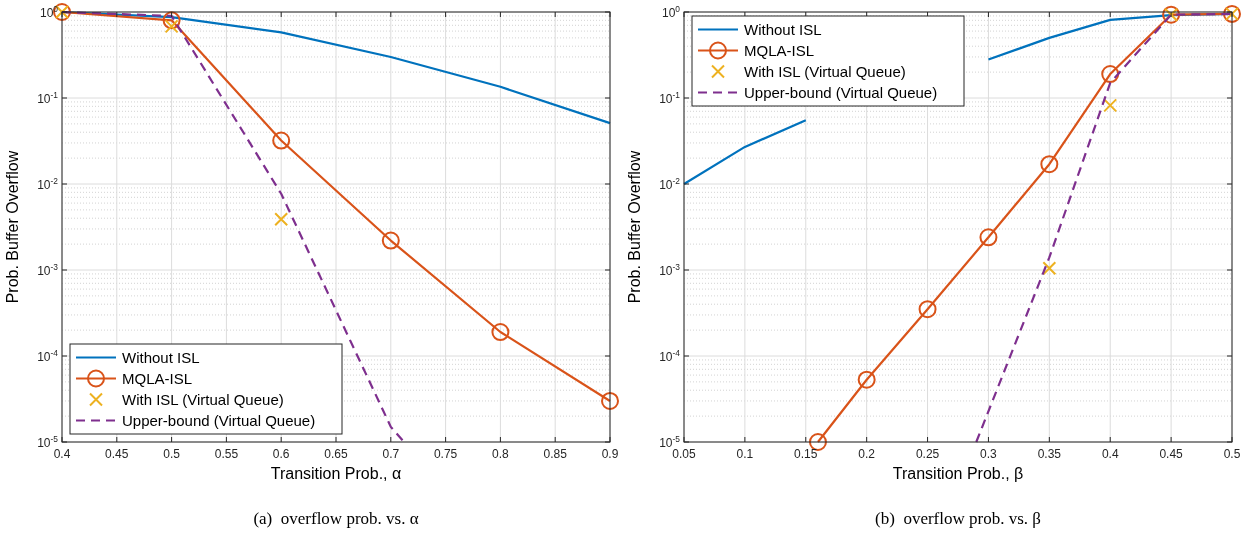  I want to click on x-tick-label: 0.35, so click(1049, 454).